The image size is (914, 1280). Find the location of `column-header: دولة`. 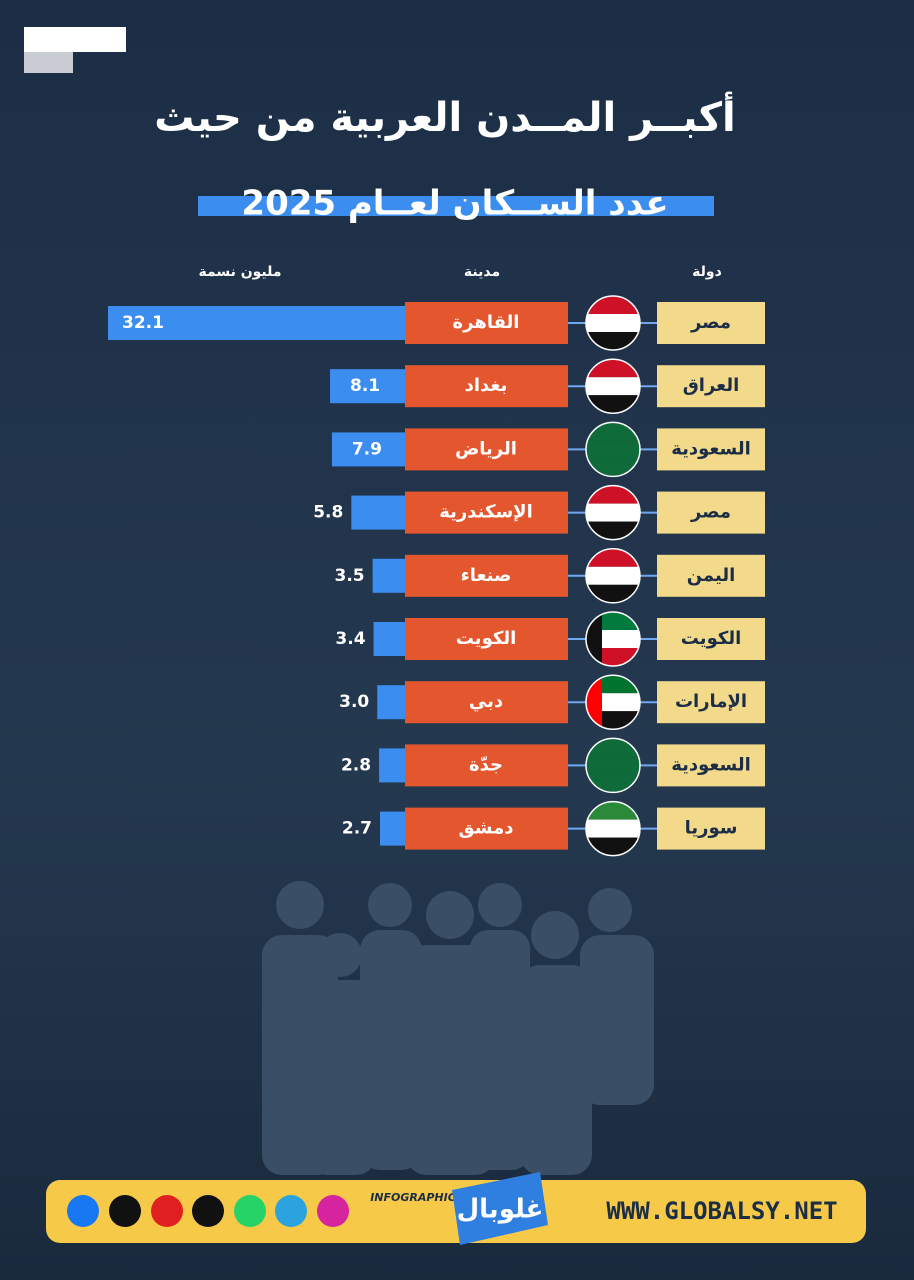

column-header: دولة is located at coordinates (707, 272).